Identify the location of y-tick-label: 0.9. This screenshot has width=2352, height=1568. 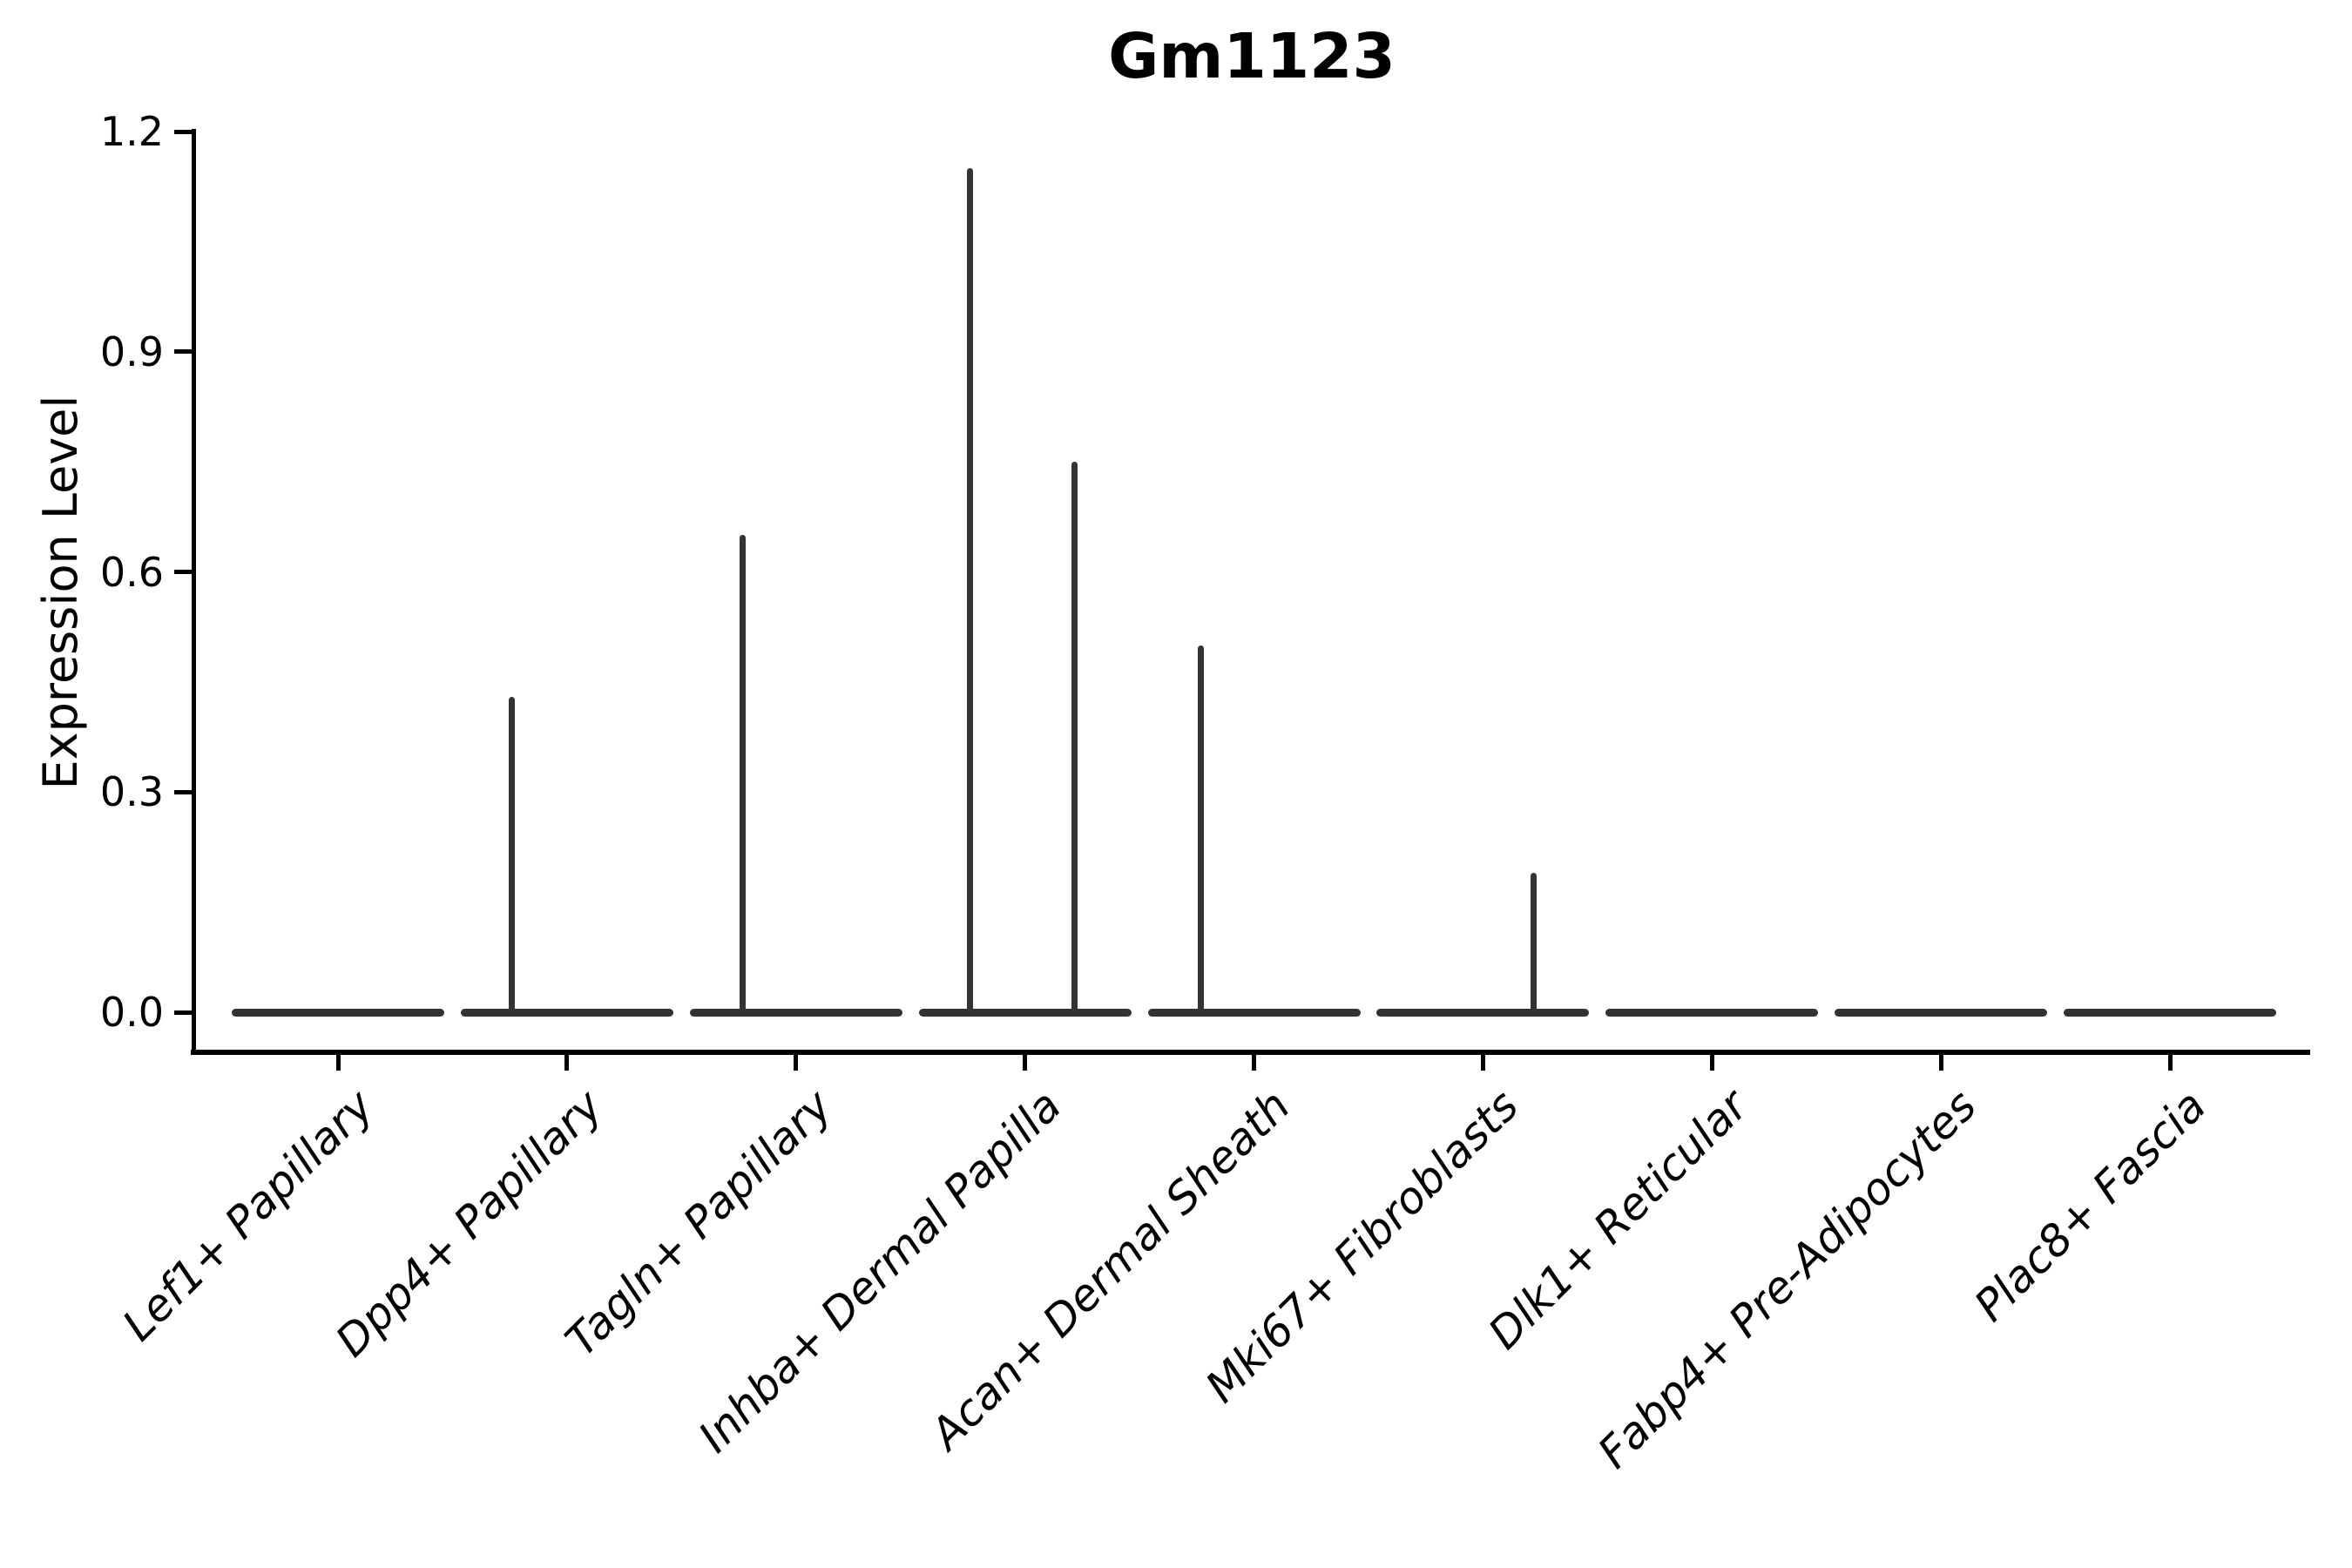
(131, 351).